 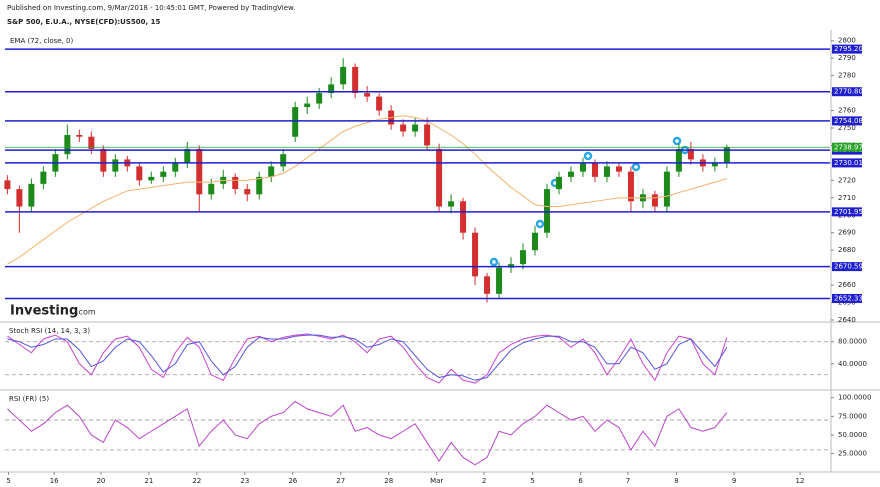 What do you see at coordinates (852, 342) in the screenshot?
I see `y-tick-label: 80.0000` at bounding box center [852, 342].